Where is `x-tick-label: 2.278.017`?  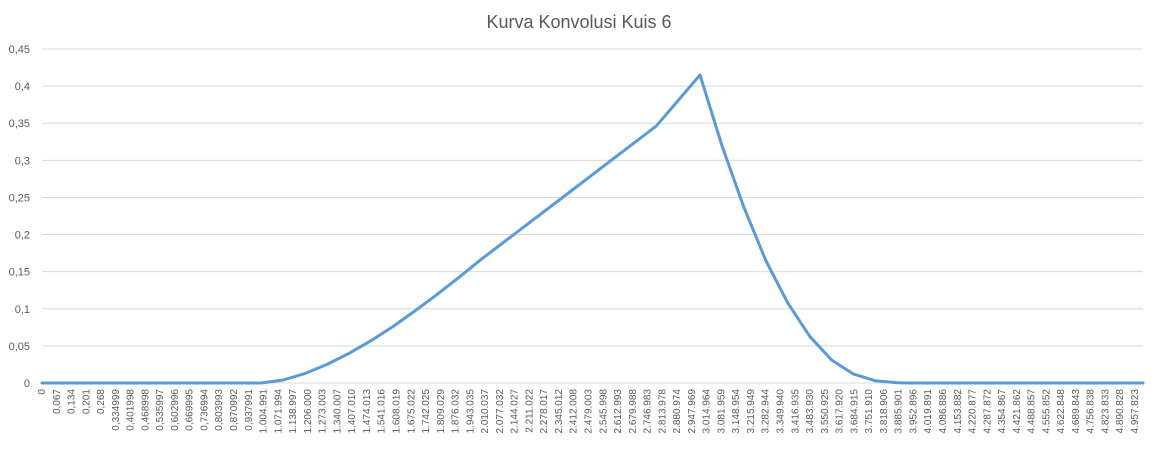 x-tick-label: 2.278.017 is located at coordinates (544, 411).